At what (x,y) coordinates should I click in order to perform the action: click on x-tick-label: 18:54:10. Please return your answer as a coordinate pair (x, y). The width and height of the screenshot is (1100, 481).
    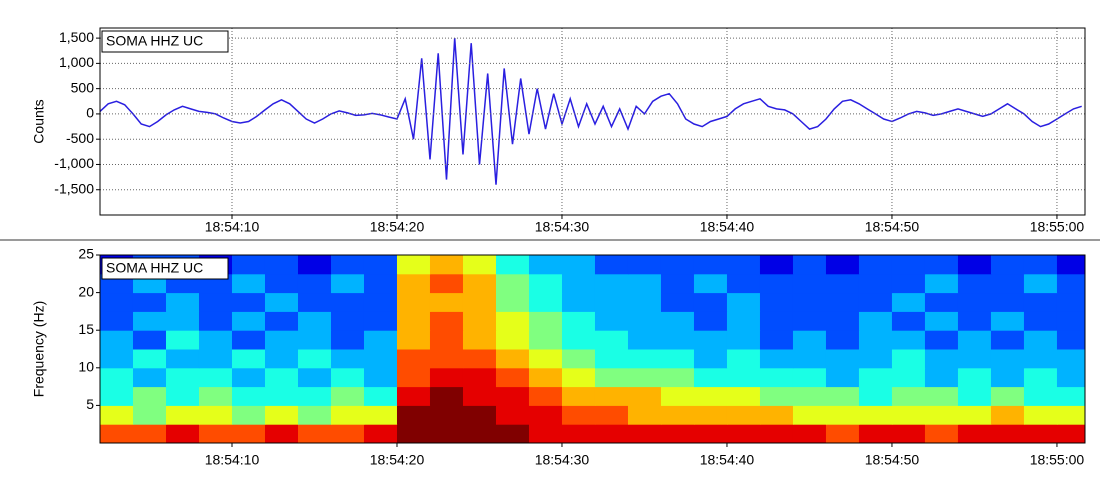
    Looking at the image, I should click on (232, 460).